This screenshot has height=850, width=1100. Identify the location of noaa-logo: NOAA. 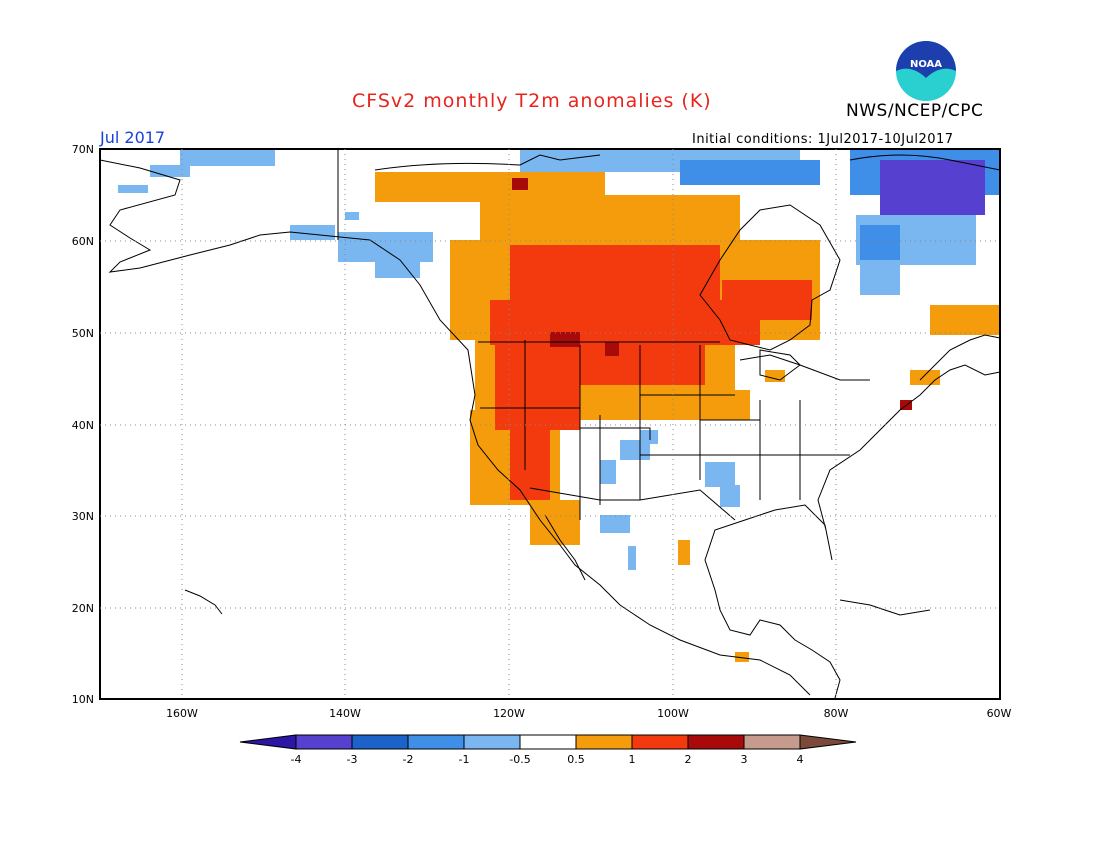
(926, 71).